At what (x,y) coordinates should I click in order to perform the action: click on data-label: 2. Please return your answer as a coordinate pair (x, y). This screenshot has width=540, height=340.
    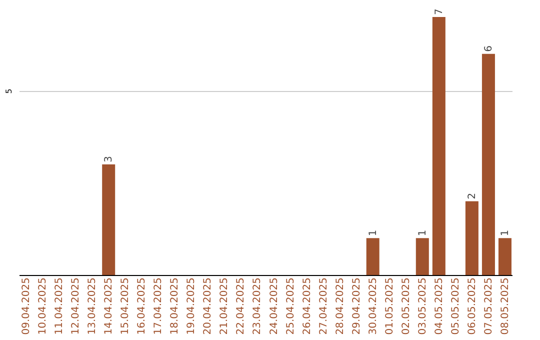
    Looking at the image, I should click on (472, 196).